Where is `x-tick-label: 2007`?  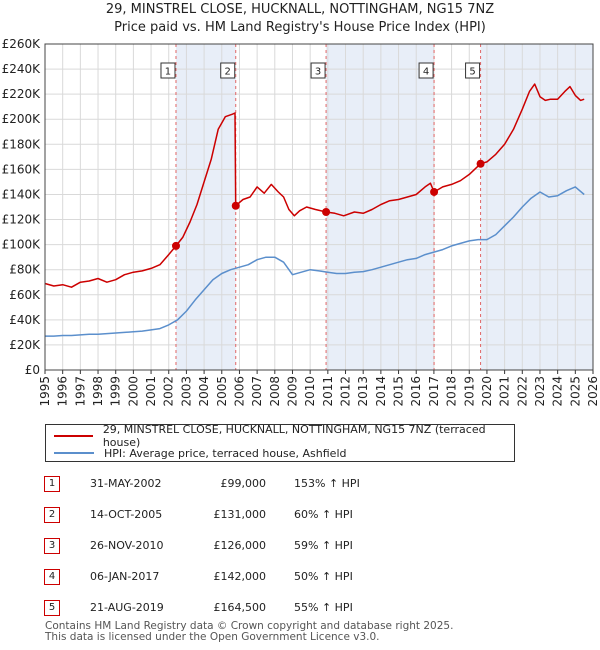
x-tick-label: 2007 is located at coordinates (257, 391).